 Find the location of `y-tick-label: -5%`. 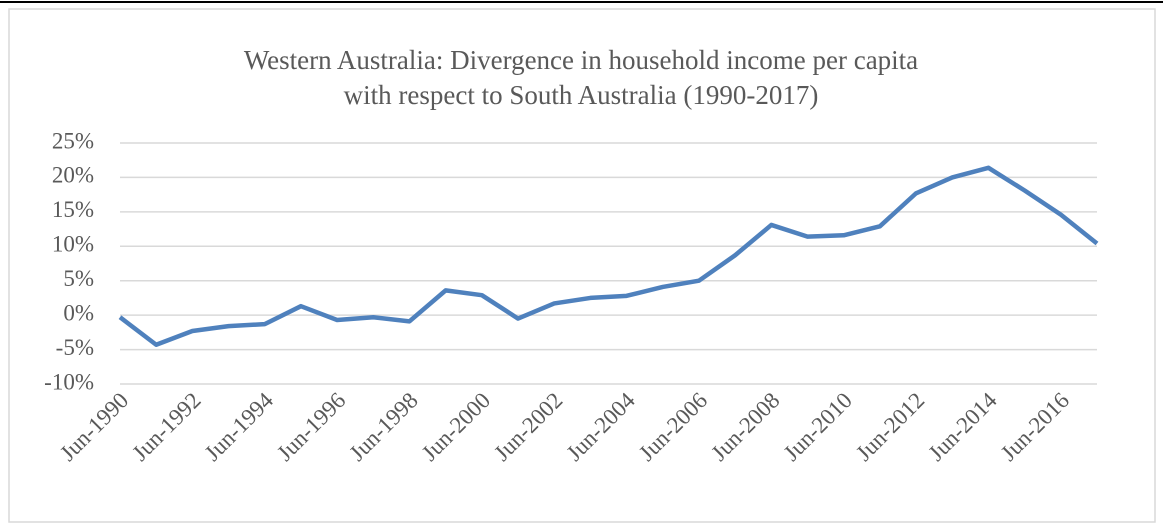

y-tick-label: -5% is located at coordinates (75, 347).